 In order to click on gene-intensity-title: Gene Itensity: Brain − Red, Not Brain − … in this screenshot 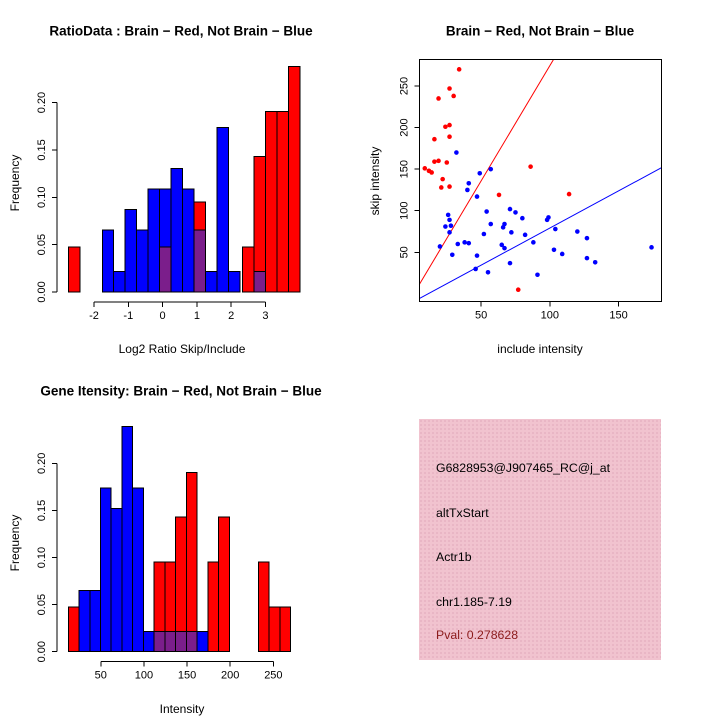, I will do `click(181, 391)`.